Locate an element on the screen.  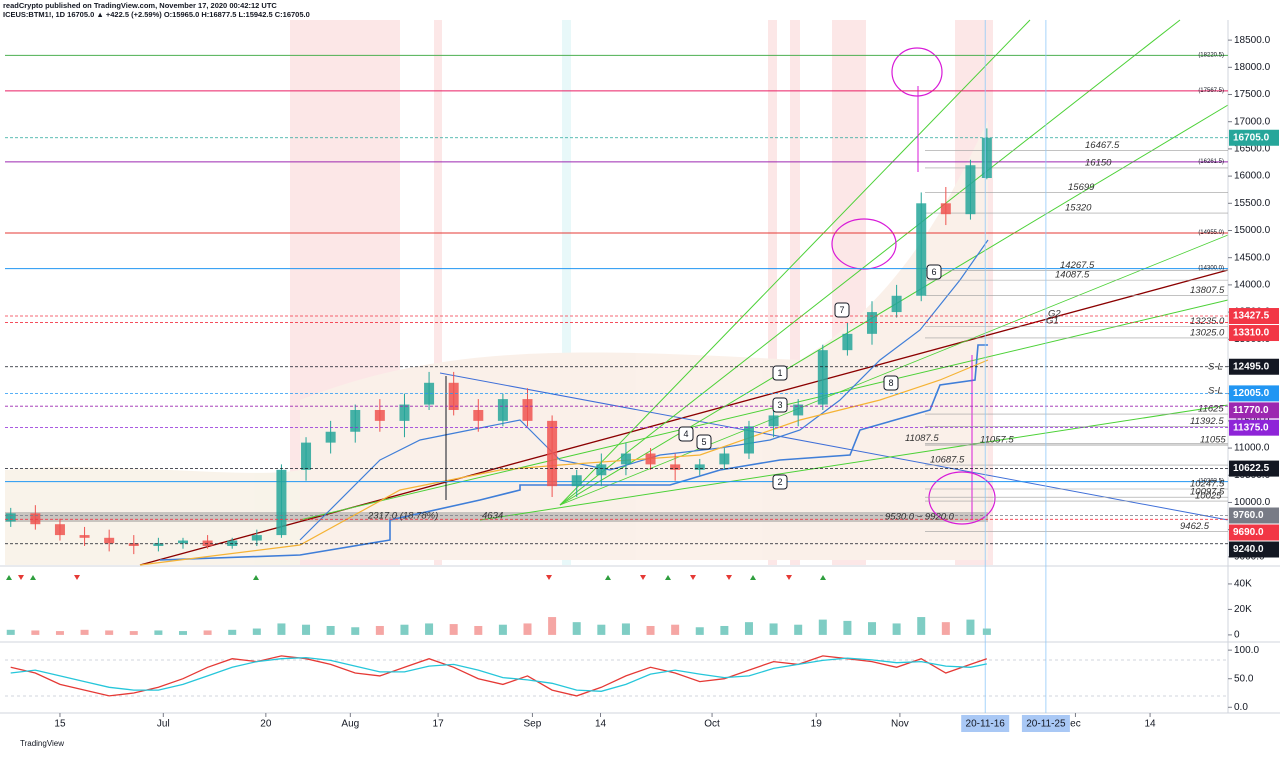
level-label: 11625 is located at coordinates (1211, 409).